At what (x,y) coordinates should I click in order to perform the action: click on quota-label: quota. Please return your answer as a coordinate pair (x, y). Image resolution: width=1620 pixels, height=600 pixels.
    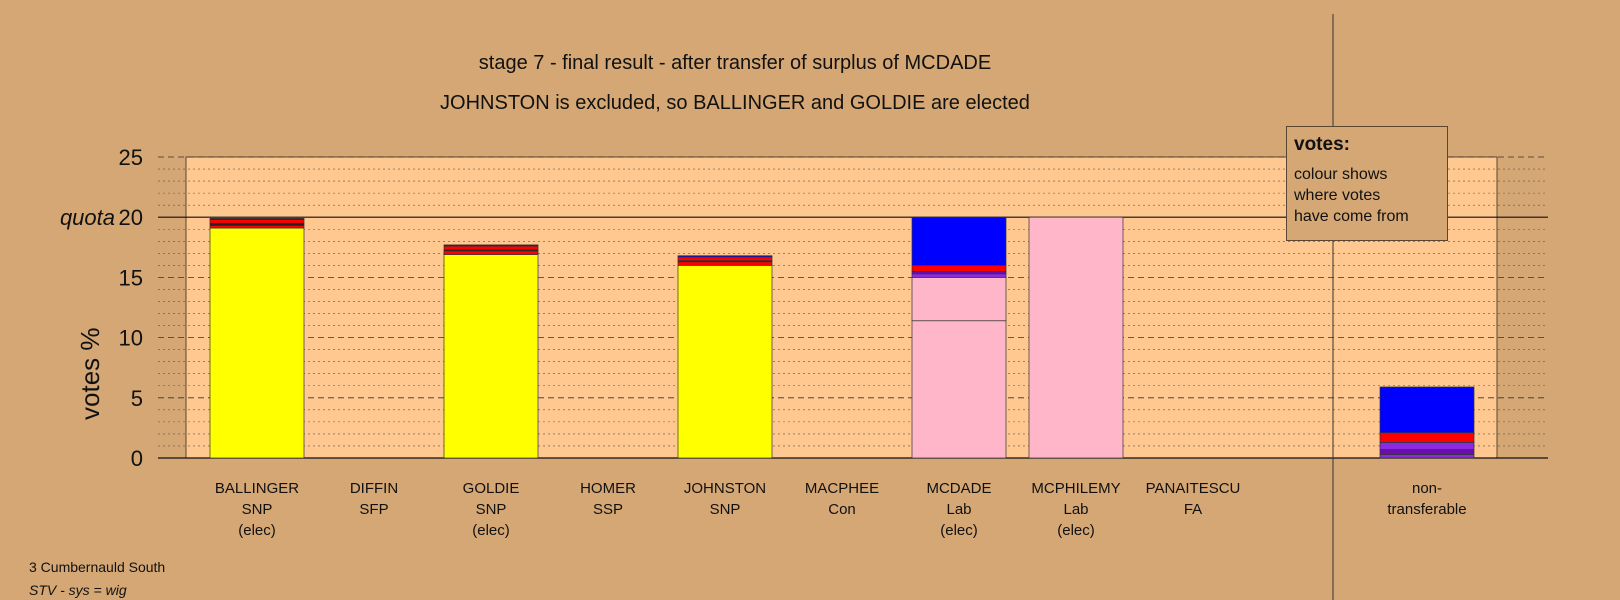
    Looking at the image, I should click on (87, 217).